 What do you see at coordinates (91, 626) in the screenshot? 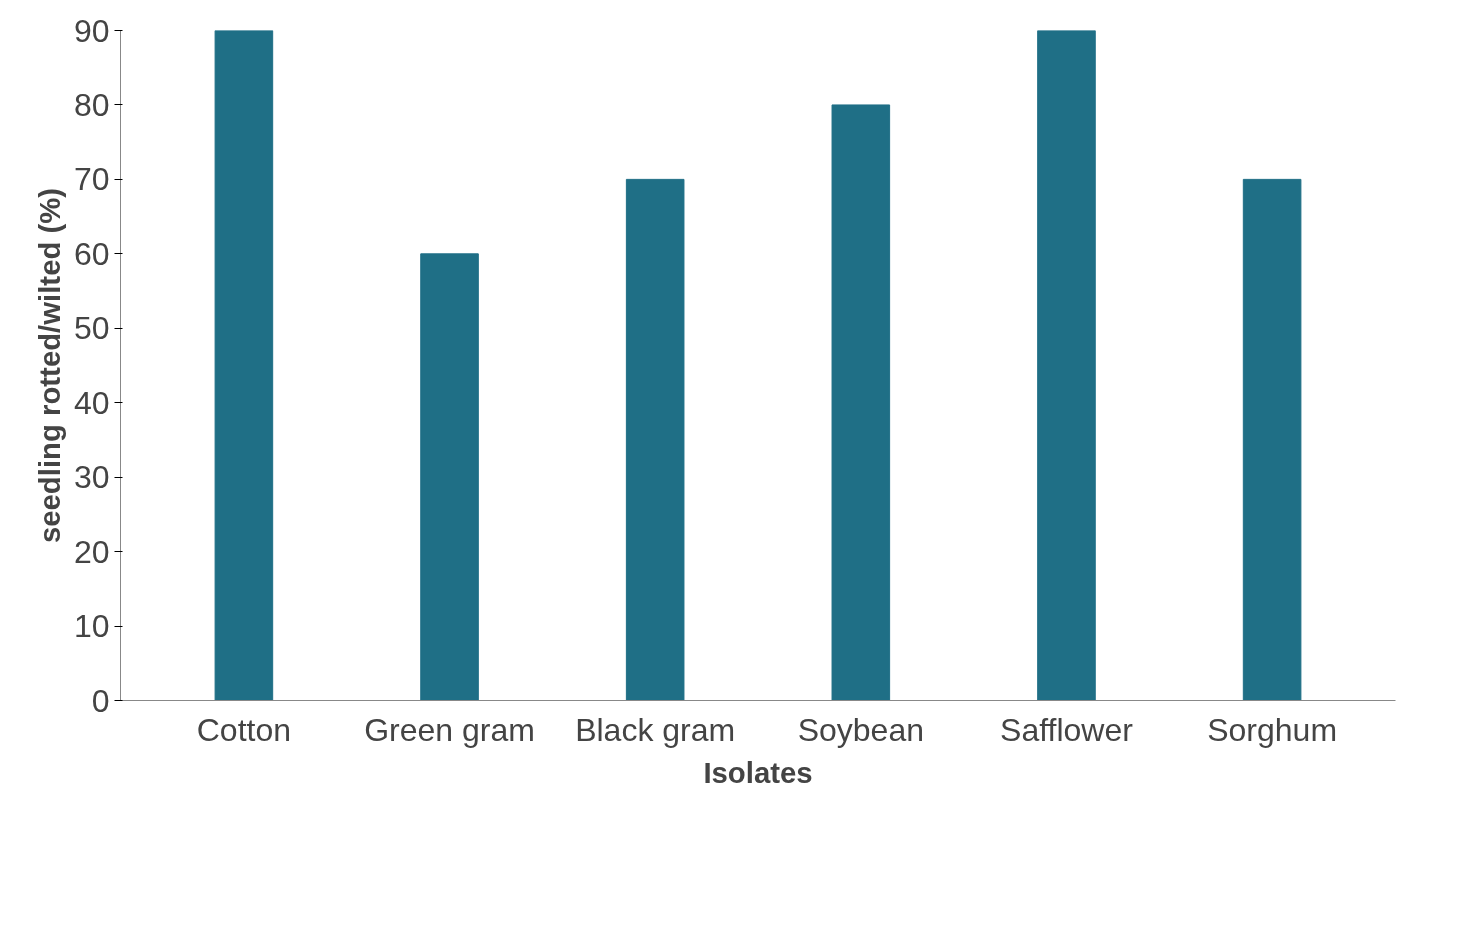
I see `y-tick-label: 10` at bounding box center [91, 626].